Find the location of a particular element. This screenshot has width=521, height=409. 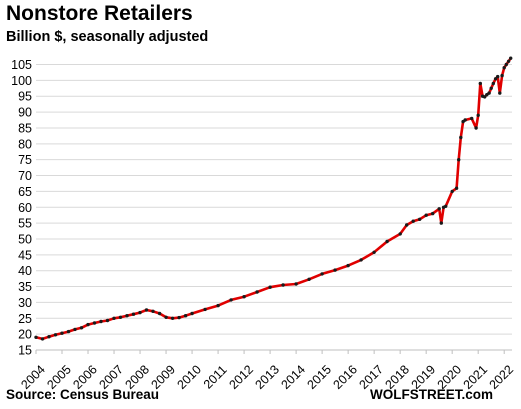

y-tick-label: 25 is located at coordinates (25, 319).